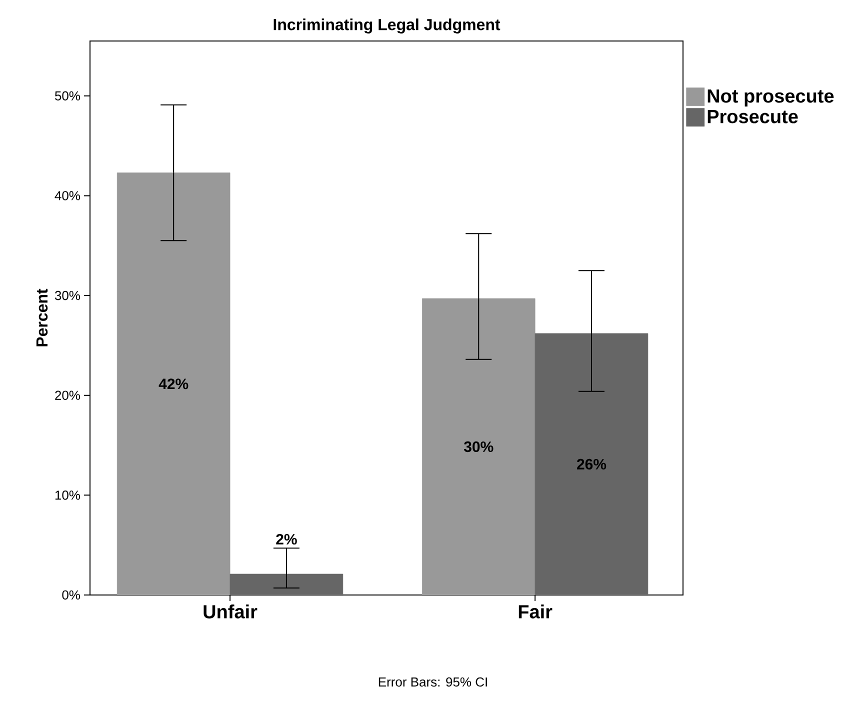  What do you see at coordinates (286, 539) in the screenshot?
I see `data-label: 2%` at bounding box center [286, 539].